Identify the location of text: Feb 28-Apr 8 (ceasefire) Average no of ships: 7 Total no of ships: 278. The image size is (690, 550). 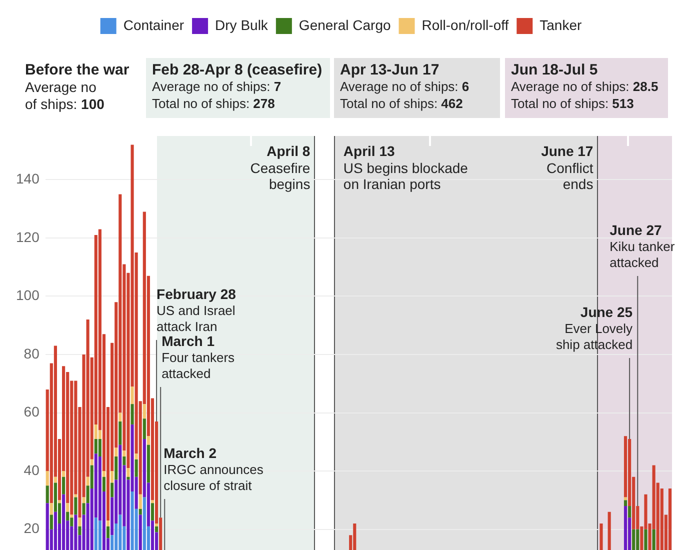
(237, 87).